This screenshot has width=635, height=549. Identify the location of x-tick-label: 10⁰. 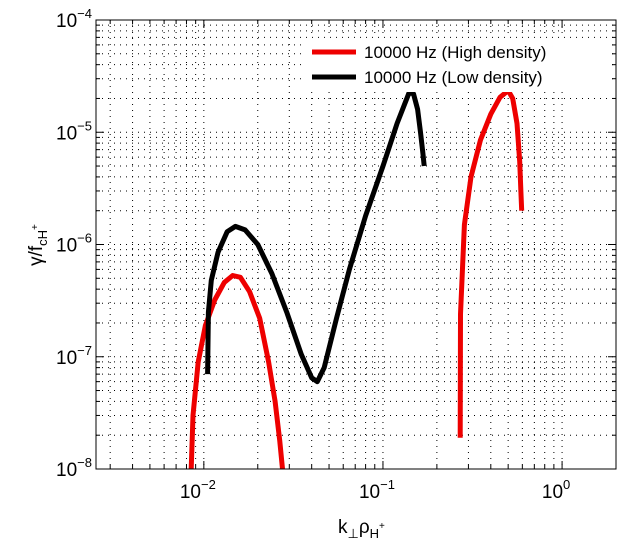
(556, 490).